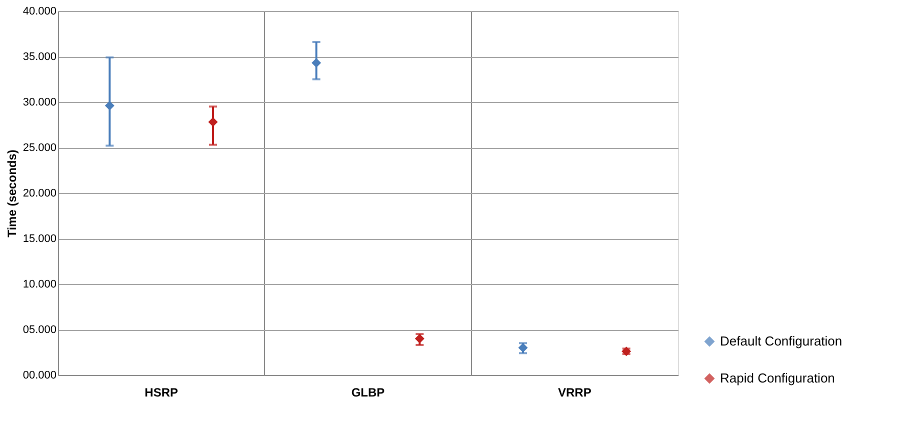 Image resolution: width=917 pixels, height=421 pixels. I want to click on y-tick-label: 15.000, so click(39, 239).